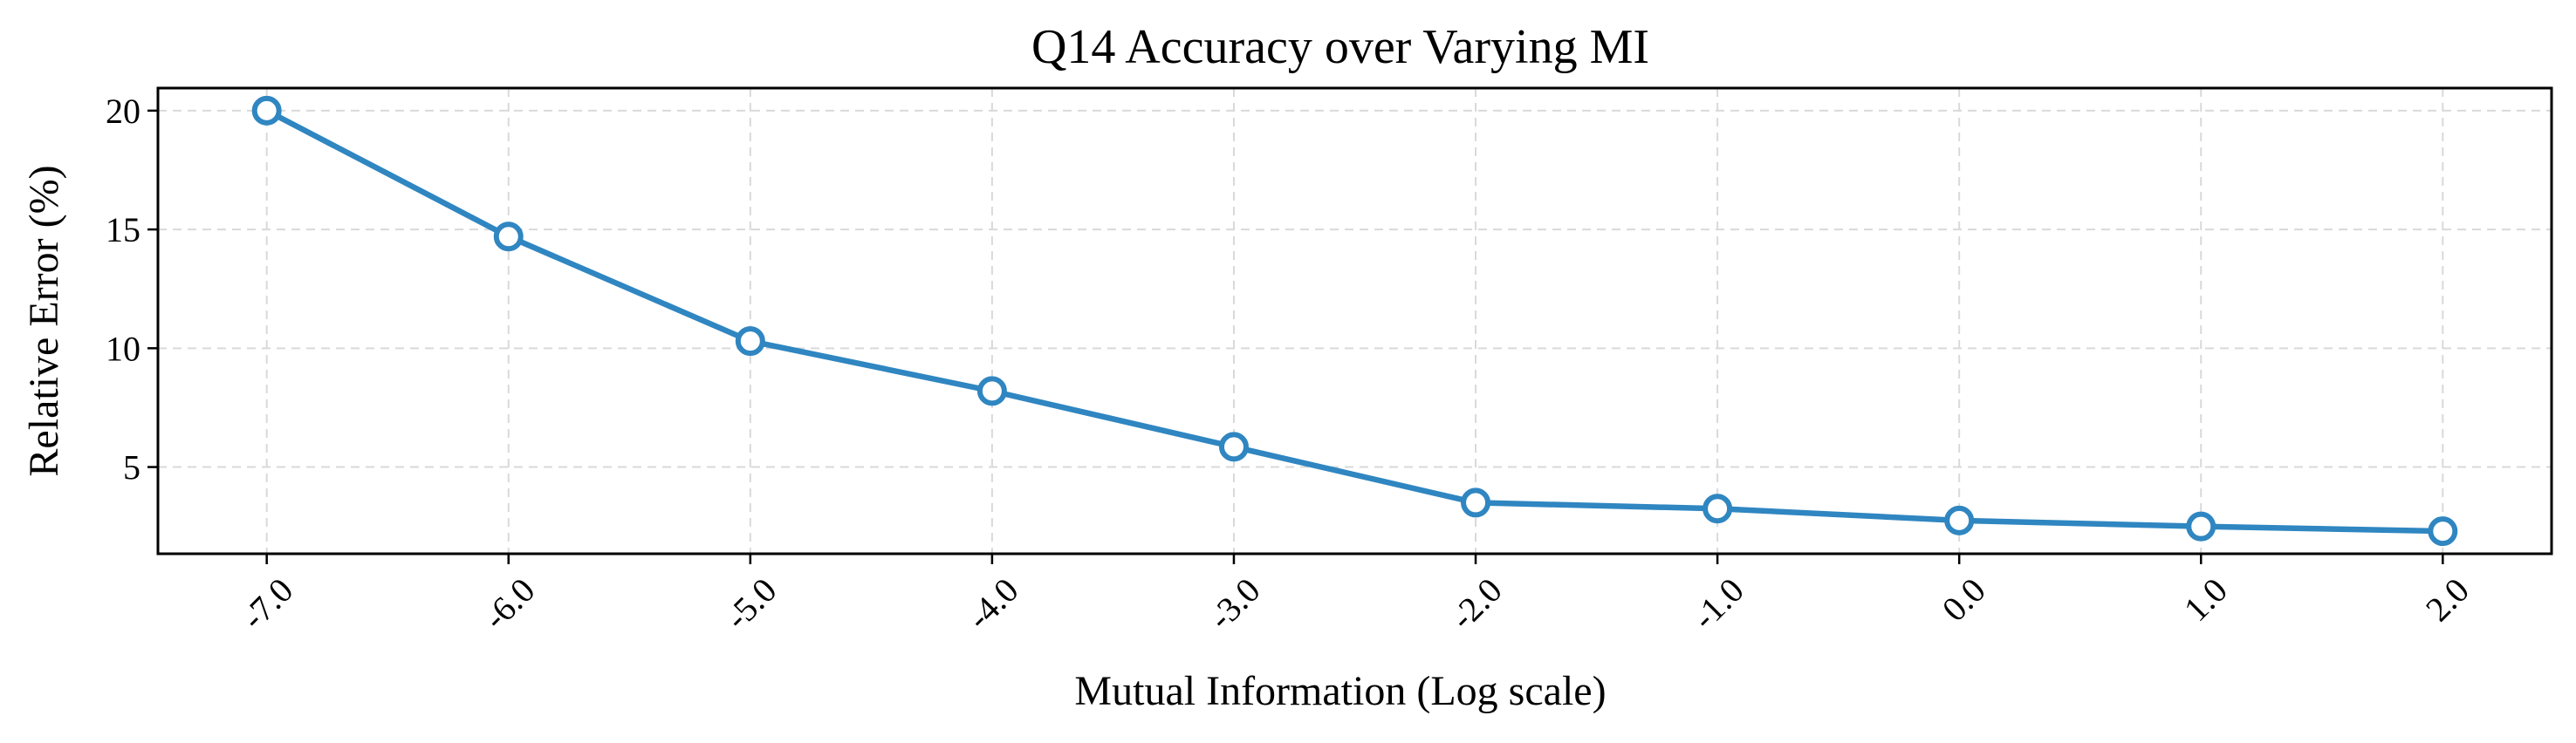 The width and height of the screenshot is (2576, 743). Describe the element at coordinates (268, 603) in the screenshot. I see `x-tick-label: -7.0` at that location.